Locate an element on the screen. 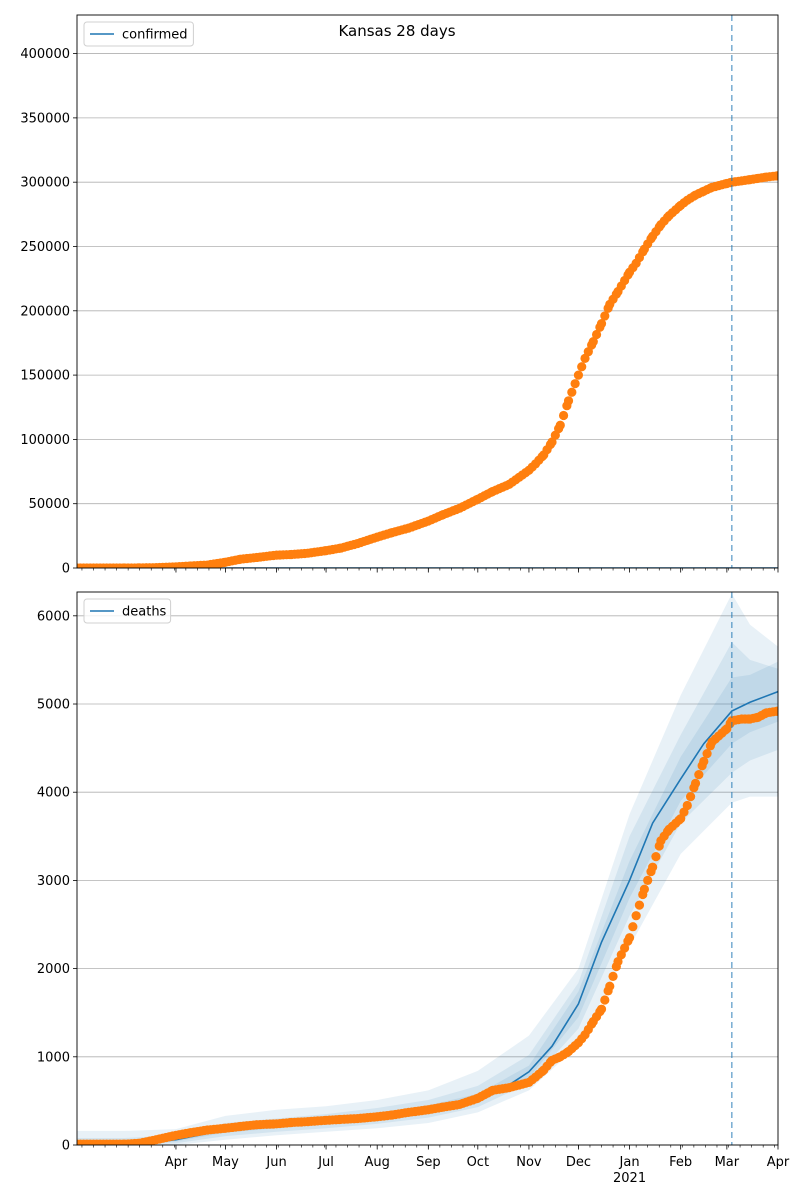 The image size is (800, 1200). x-tick-label: Nov is located at coordinates (529, 1162).